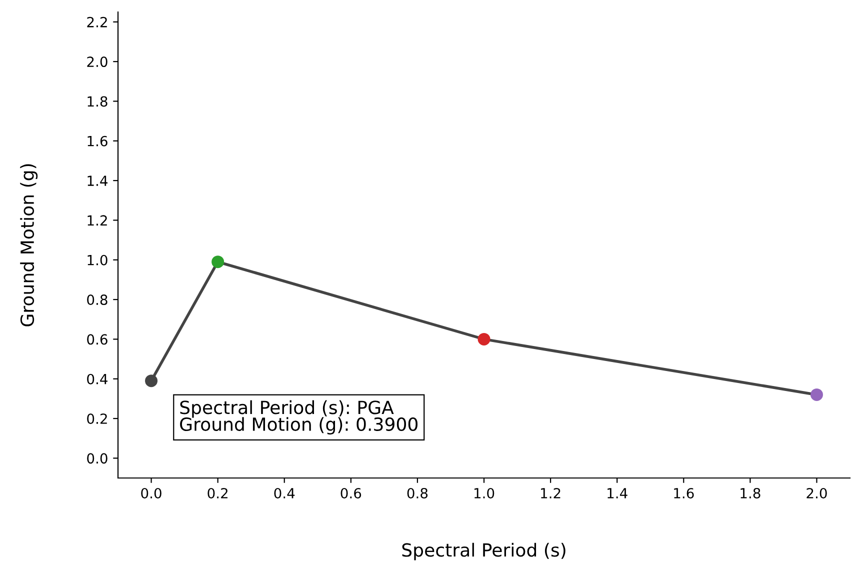 This screenshot has height=578, width=862. I want to click on y-tick-label: 1.8, so click(98, 101).